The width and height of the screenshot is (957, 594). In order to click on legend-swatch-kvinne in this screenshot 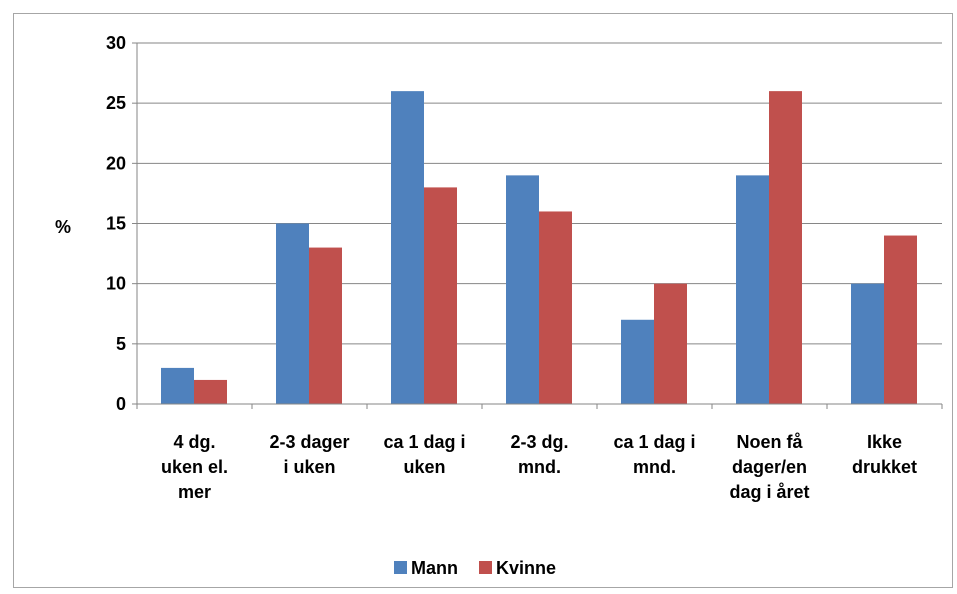, I will do `click(485, 567)`.